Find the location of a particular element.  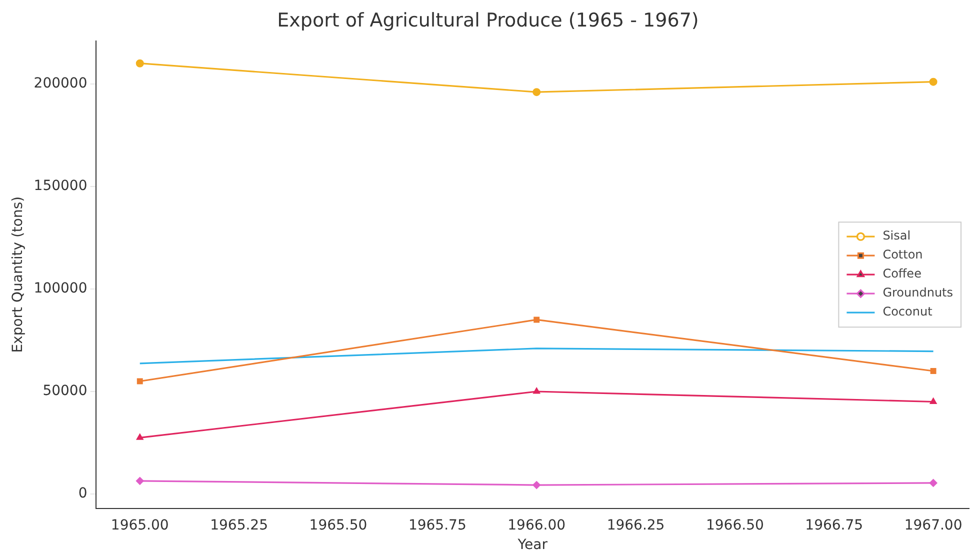

x-tick-label: 1966.50 is located at coordinates (735, 525).